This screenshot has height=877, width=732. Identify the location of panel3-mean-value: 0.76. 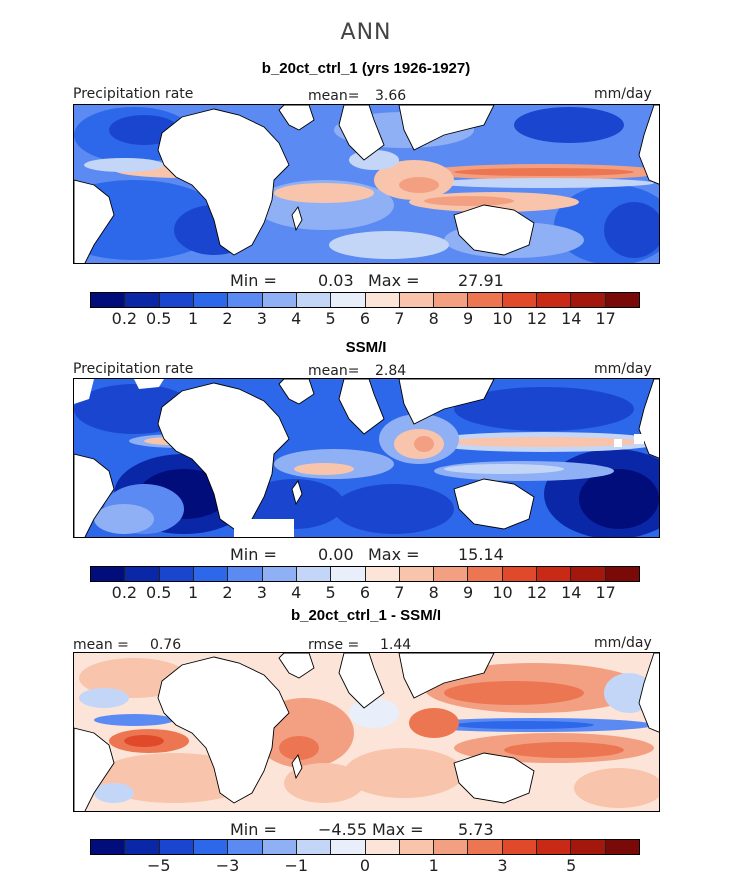
(166, 645).